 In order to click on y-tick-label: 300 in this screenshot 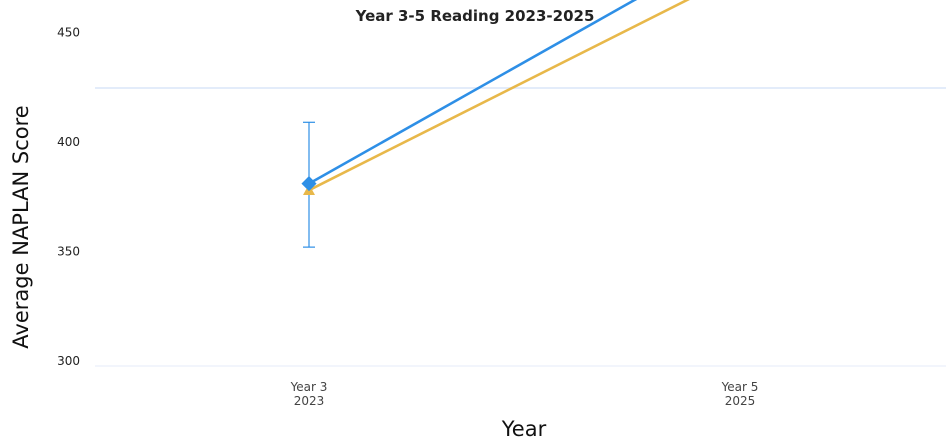, I will do `click(68, 361)`.